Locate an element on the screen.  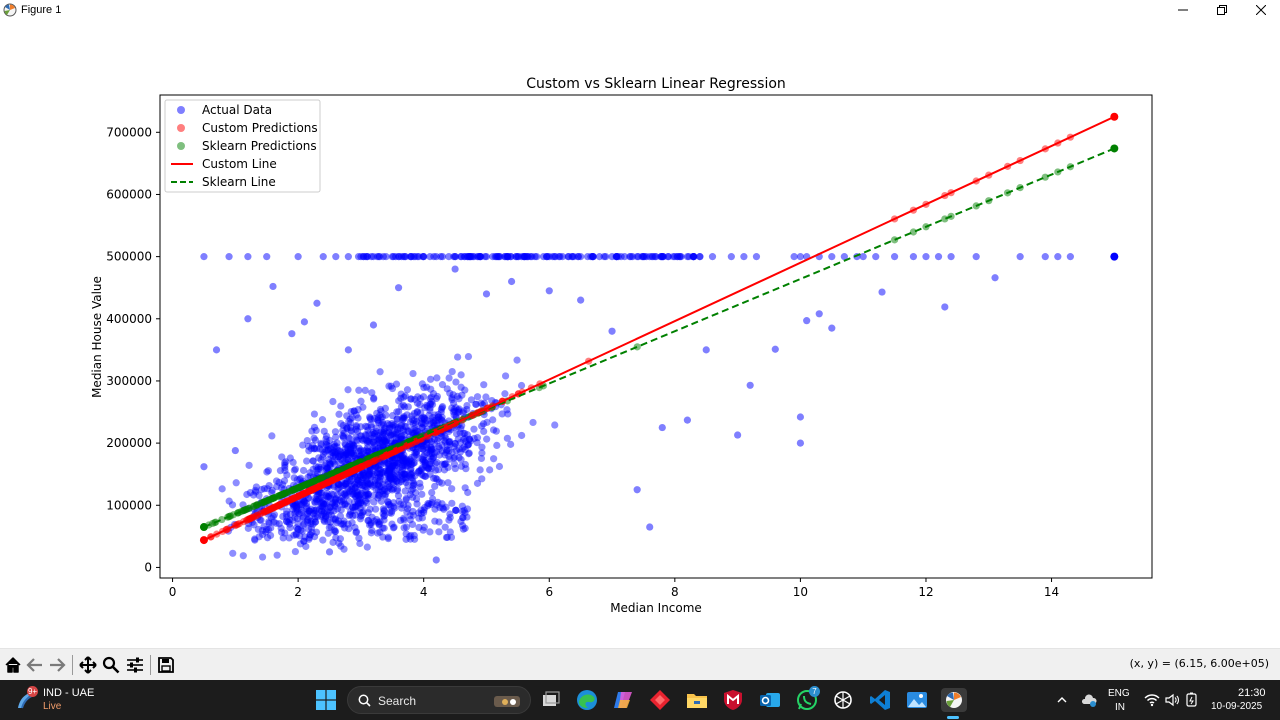
file-explorer-app is located at coordinates (697, 700).